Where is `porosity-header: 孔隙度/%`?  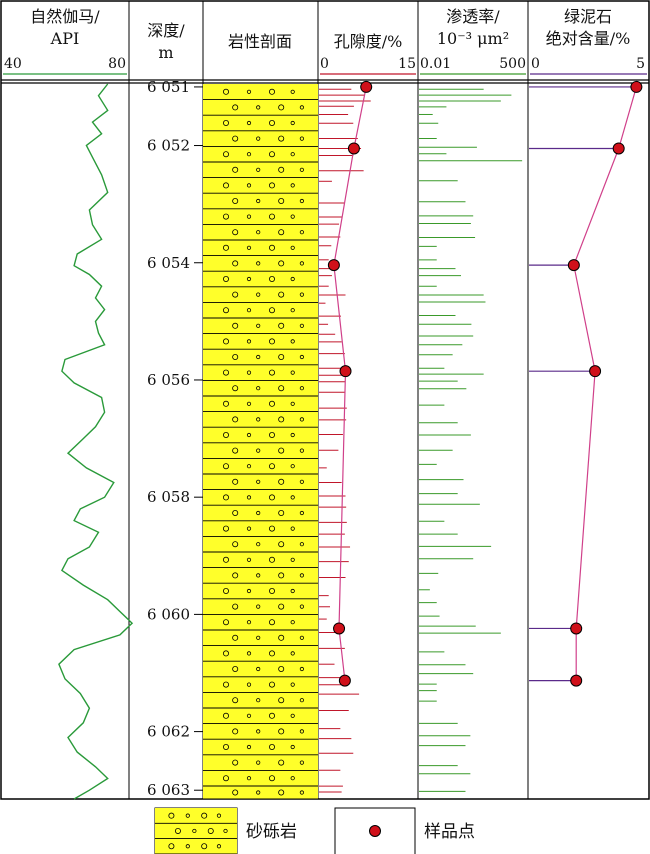
porosity-header: 孔隙度/% is located at coordinates (368, 41).